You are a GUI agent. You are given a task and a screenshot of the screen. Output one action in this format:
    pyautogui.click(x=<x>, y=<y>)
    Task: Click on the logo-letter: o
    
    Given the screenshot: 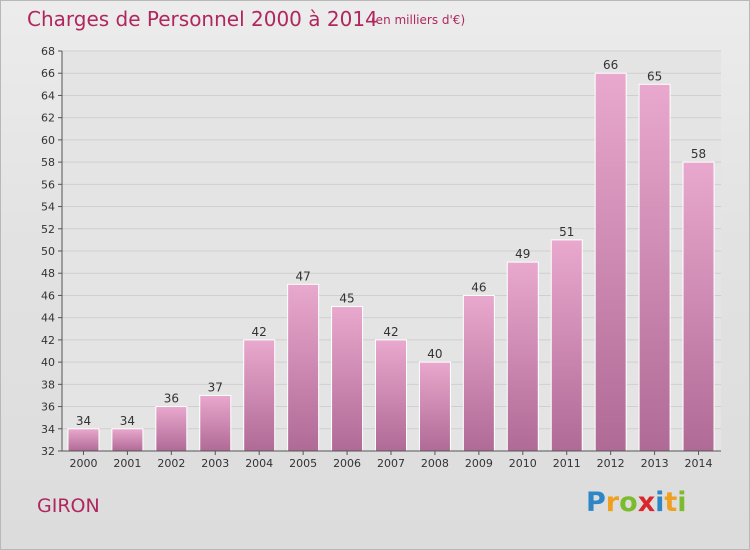 What is the action you would take?
    pyautogui.click(x=628, y=502)
    